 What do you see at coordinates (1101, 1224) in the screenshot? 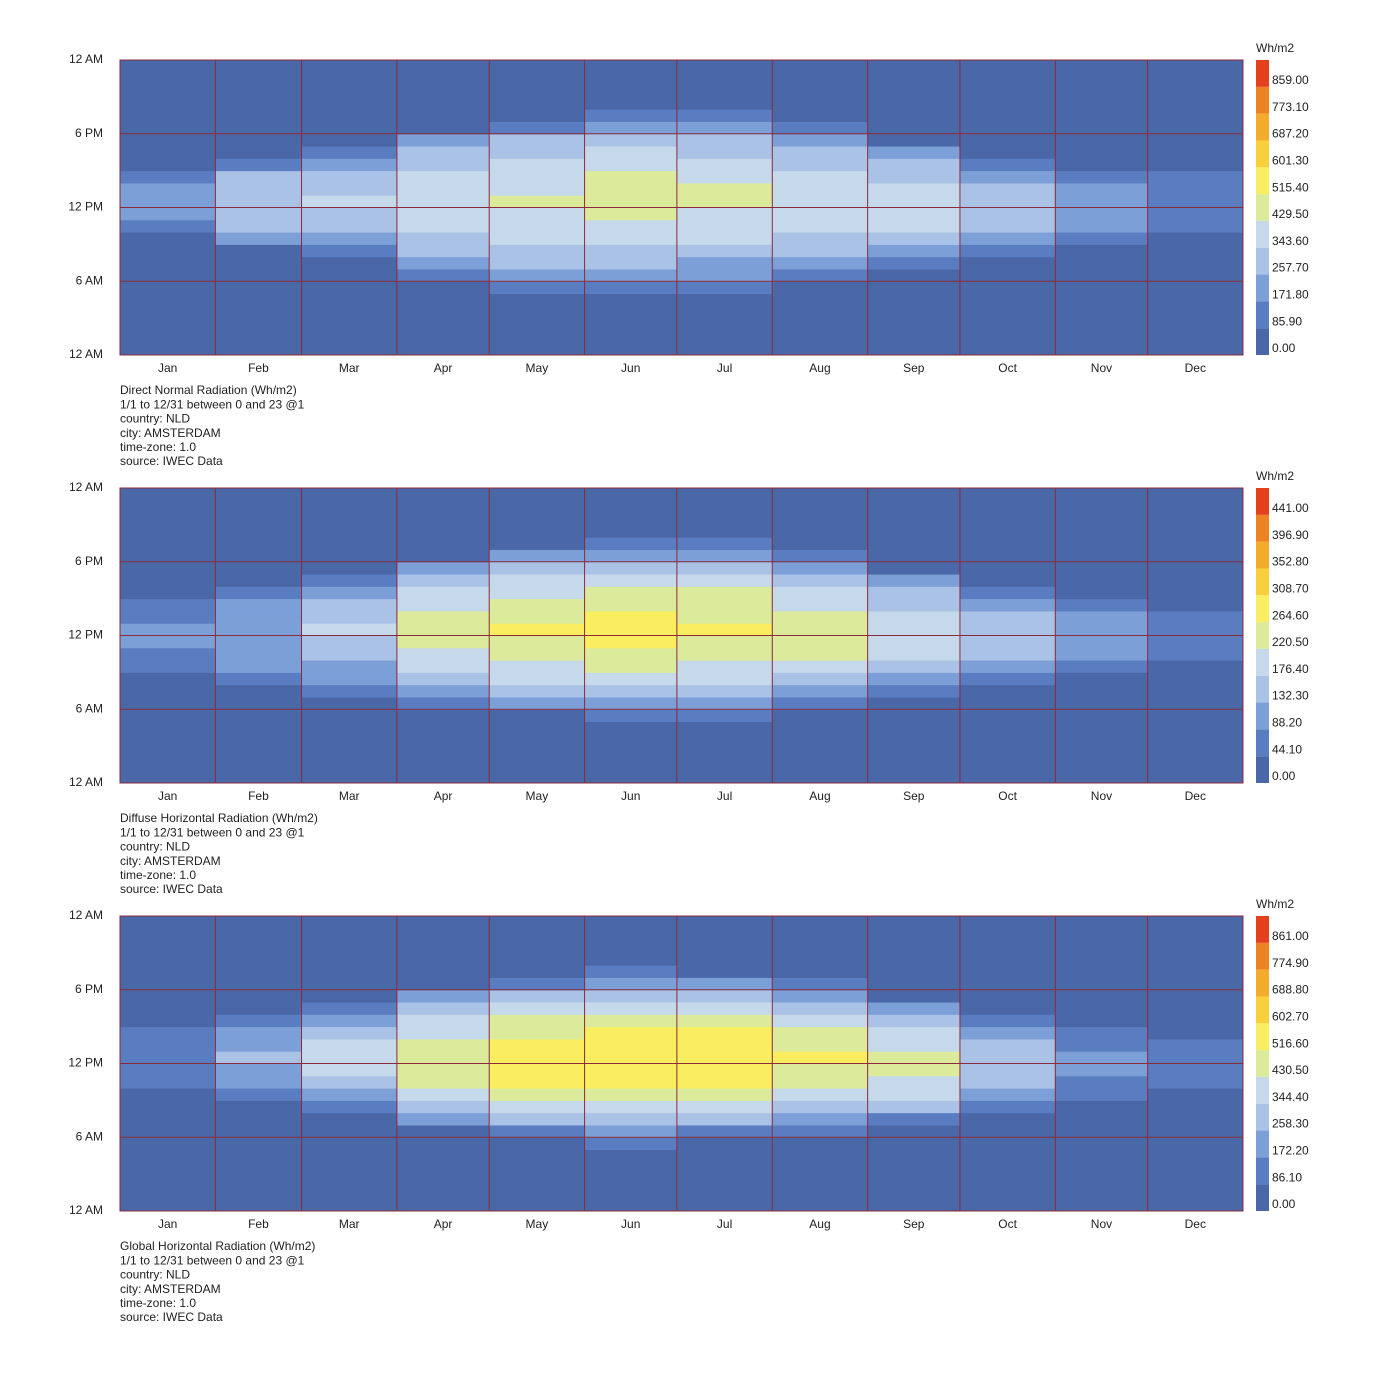
I see `x-tick-label: Nov` at bounding box center [1101, 1224].